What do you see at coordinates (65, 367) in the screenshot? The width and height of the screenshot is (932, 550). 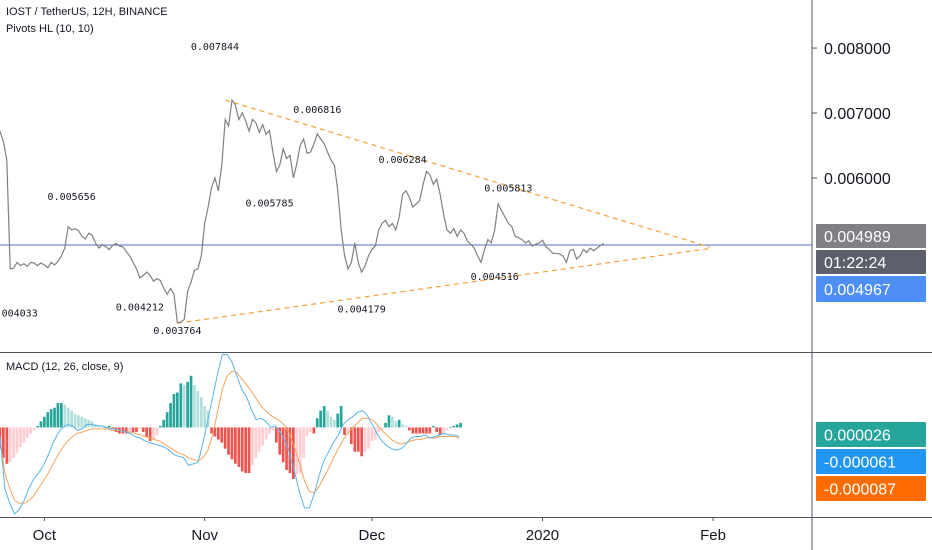 I see `macd-indicator-label: MACD (12, 26, close, 9)` at bounding box center [65, 367].